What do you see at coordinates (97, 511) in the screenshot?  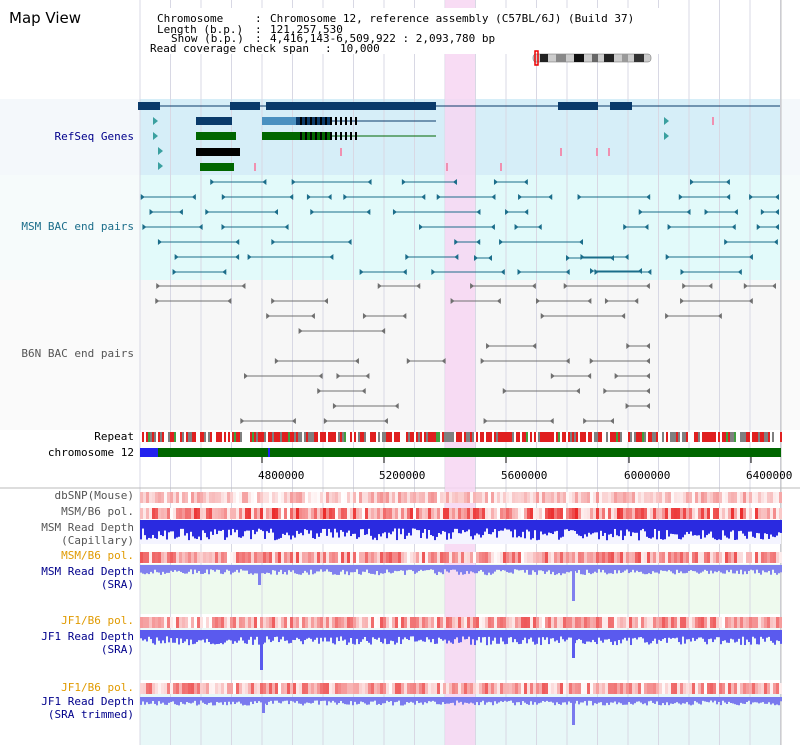 I see `track-label-msm-b6-pol-1: MSM/B6 pol.` at bounding box center [97, 511].